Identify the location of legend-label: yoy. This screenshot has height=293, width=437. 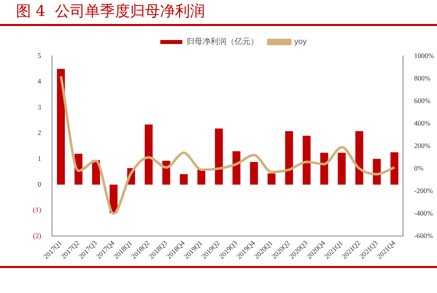
(300, 41).